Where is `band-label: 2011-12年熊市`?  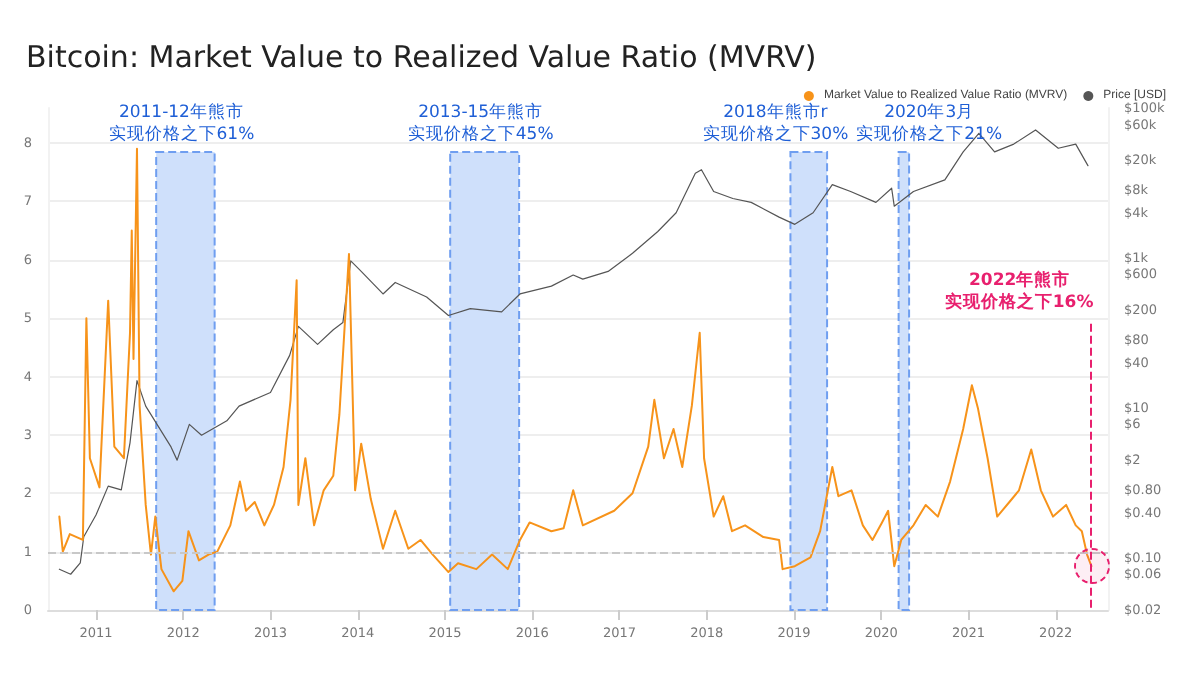 band-label: 2011-12年熊市 is located at coordinates (181, 112).